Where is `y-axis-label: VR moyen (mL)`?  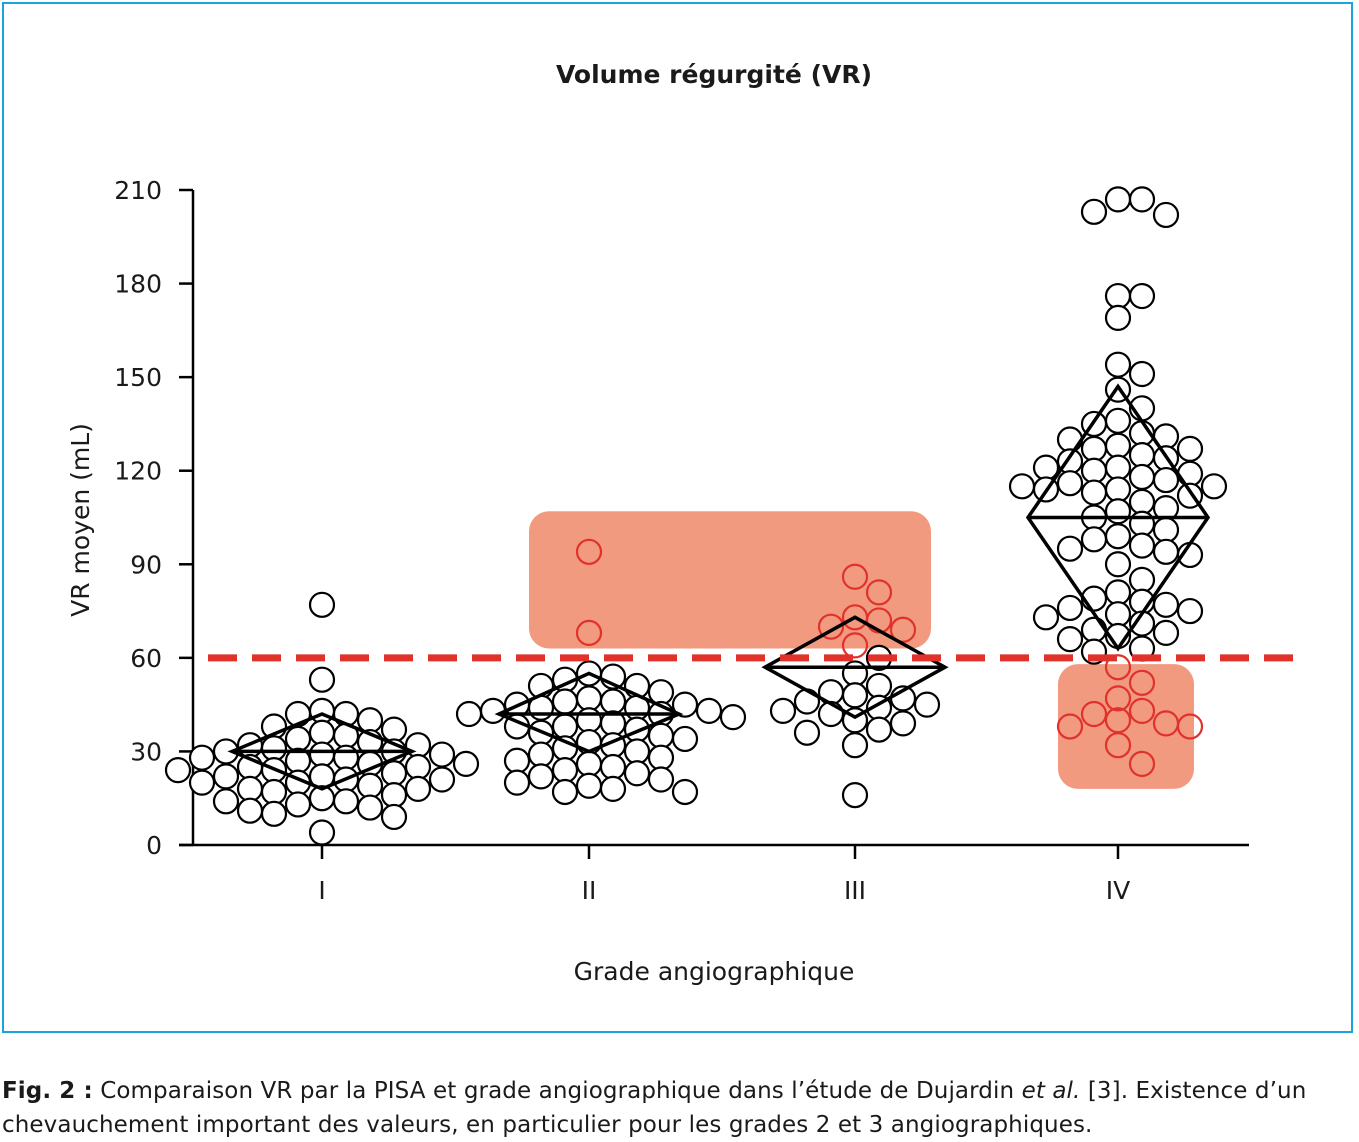 y-axis-label: VR moyen (mL) is located at coordinates (80, 520).